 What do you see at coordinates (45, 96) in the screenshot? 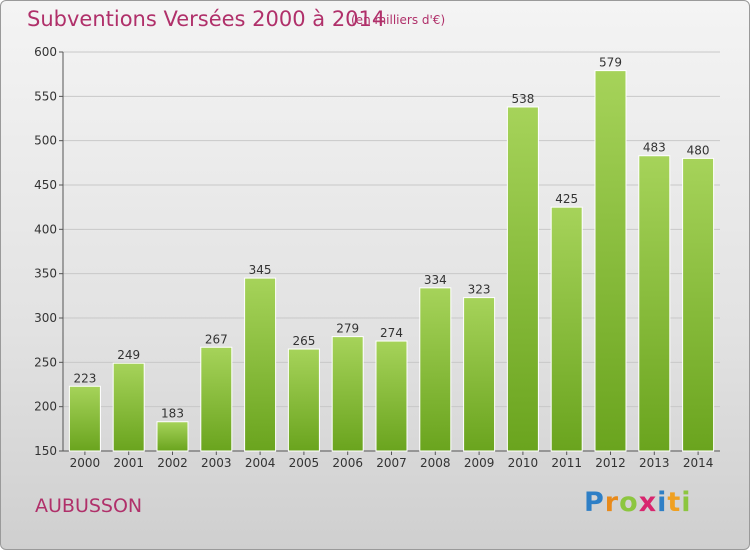
I see `y-tick-label: 550` at bounding box center [45, 96].